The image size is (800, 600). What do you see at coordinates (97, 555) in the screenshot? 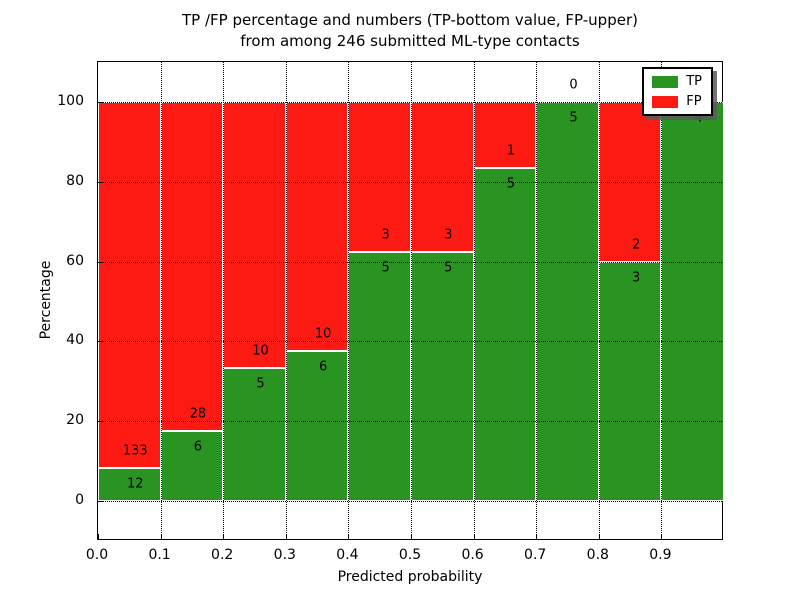
I see `x-tick-label: 0.0` at bounding box center [97, 555].